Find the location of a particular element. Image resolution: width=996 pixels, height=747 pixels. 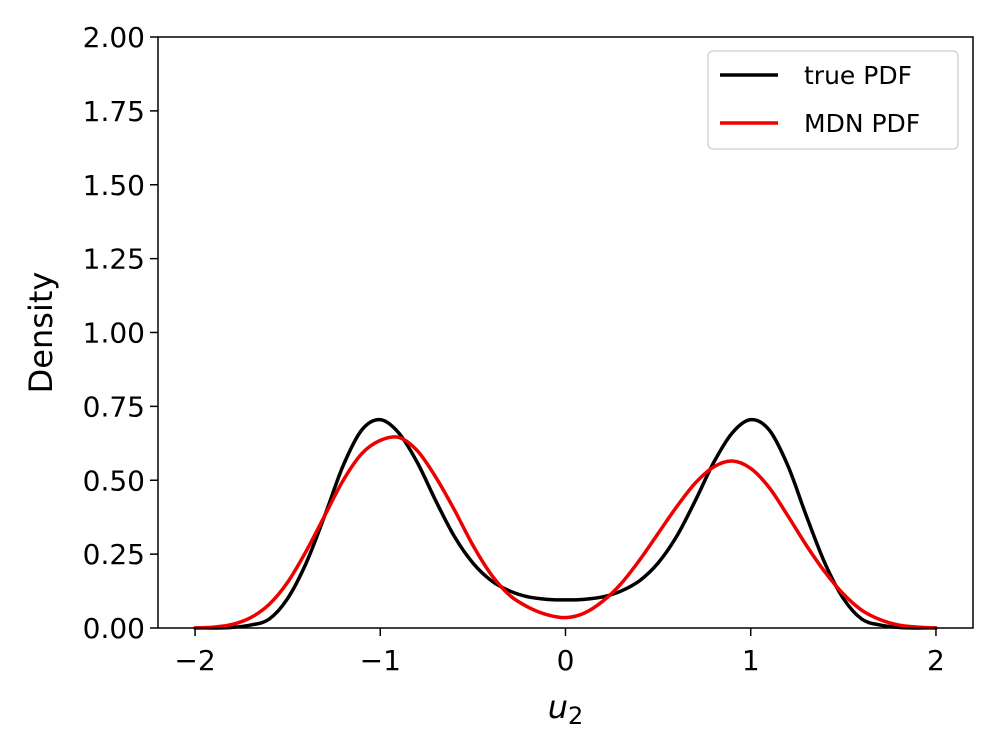

legend: true PDF MDN PDF is located at coordinates (833, 100).